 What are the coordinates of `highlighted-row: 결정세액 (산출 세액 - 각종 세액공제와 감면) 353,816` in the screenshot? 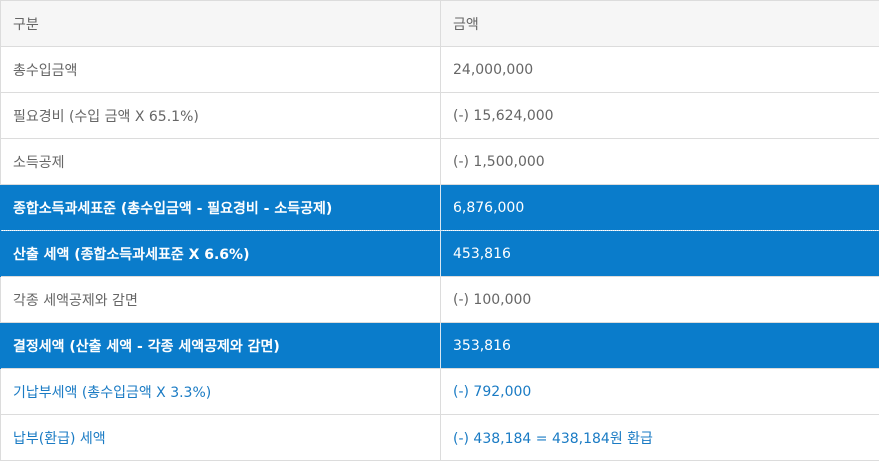 It's located at (440, 346).